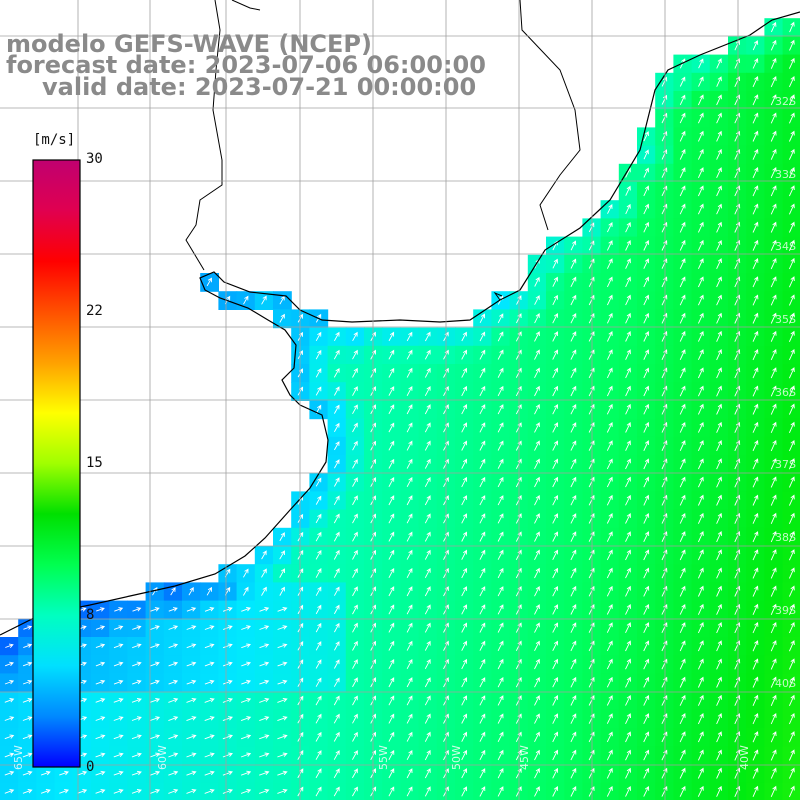  Describe the element at coordinates (90, 767) in the screenshot. I see `colorbar-tick: 0` at that location.